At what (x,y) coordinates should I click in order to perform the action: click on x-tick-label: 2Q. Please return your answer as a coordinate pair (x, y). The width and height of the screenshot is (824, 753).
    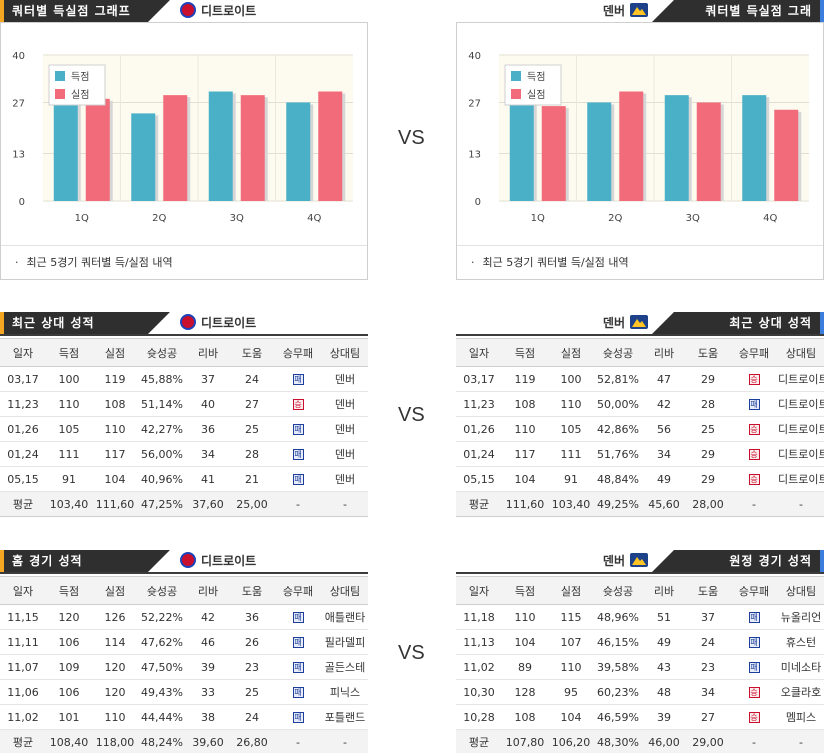
    Looking at the image, I should click on (615, 218).